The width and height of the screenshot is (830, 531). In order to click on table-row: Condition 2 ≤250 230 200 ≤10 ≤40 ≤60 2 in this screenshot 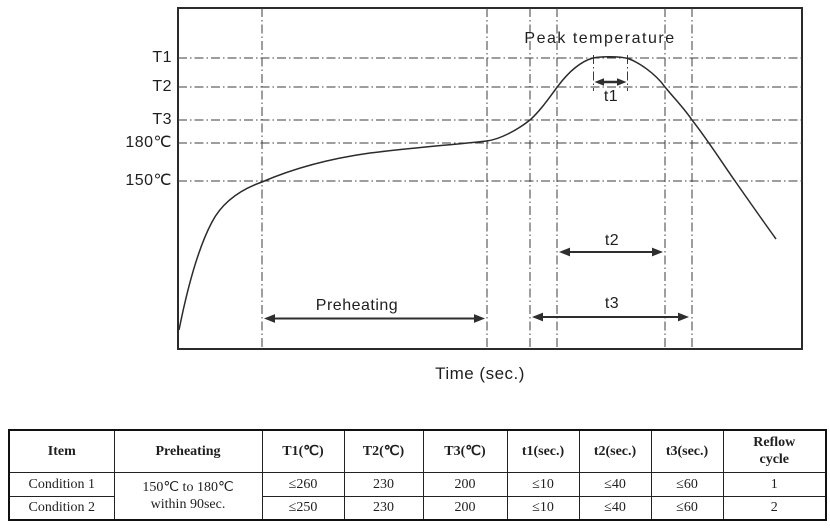, I will do `click(417, 508)`.